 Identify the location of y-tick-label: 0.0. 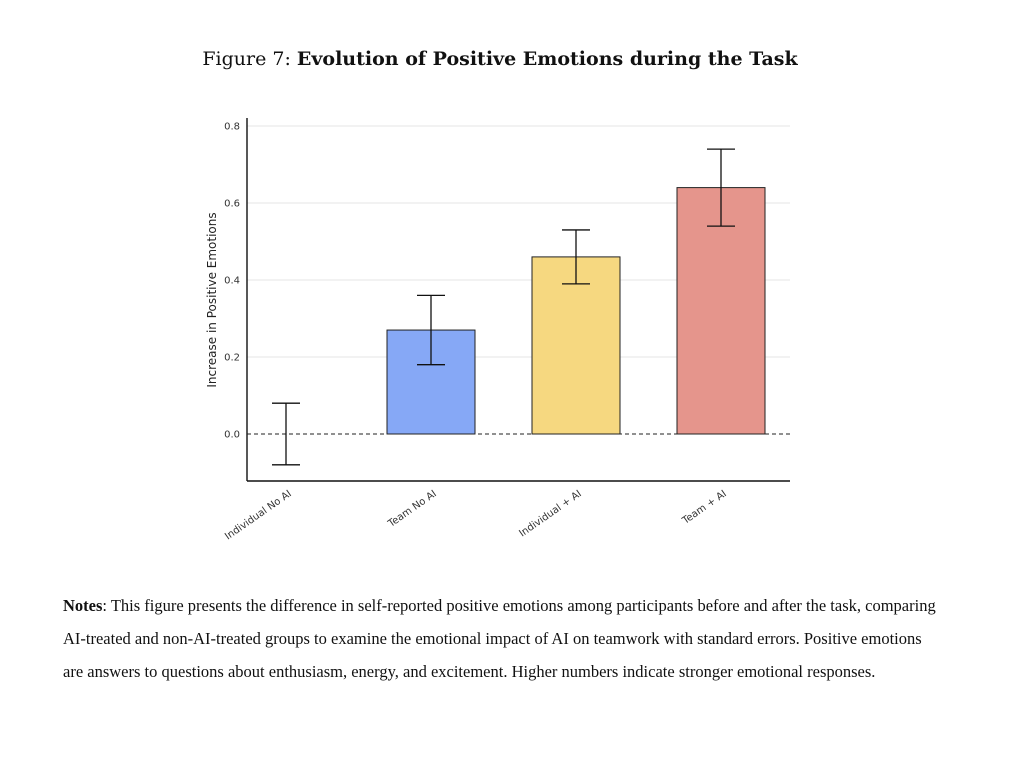
(232, 435).